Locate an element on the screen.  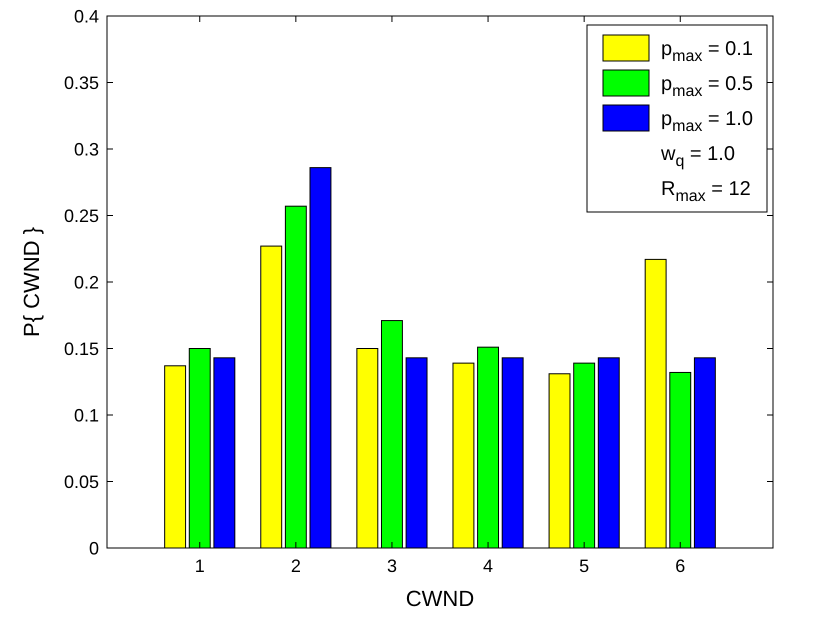
x-tick-label: 4 is located at coordinates (488, 566).